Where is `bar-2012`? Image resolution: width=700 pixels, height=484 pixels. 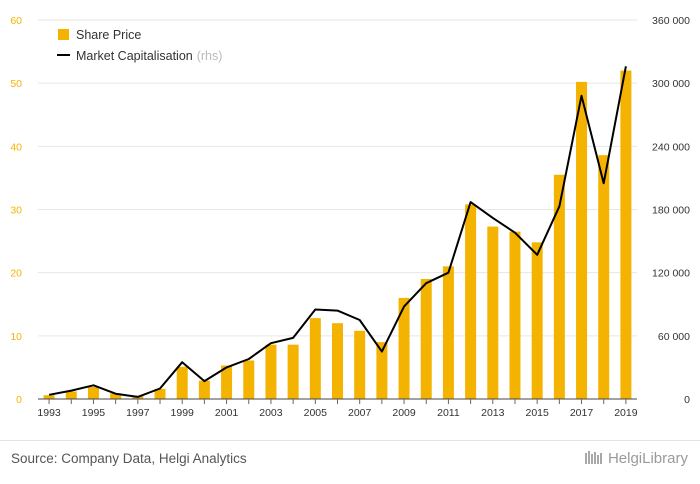 bar-2012 is located at coordinates (471, 301).